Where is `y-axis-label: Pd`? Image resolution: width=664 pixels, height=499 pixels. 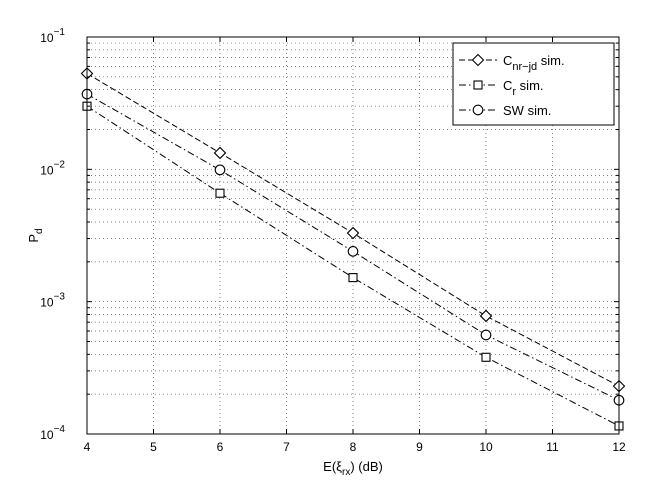 y-axis-label: Pd is located at coordinates (35, 235).